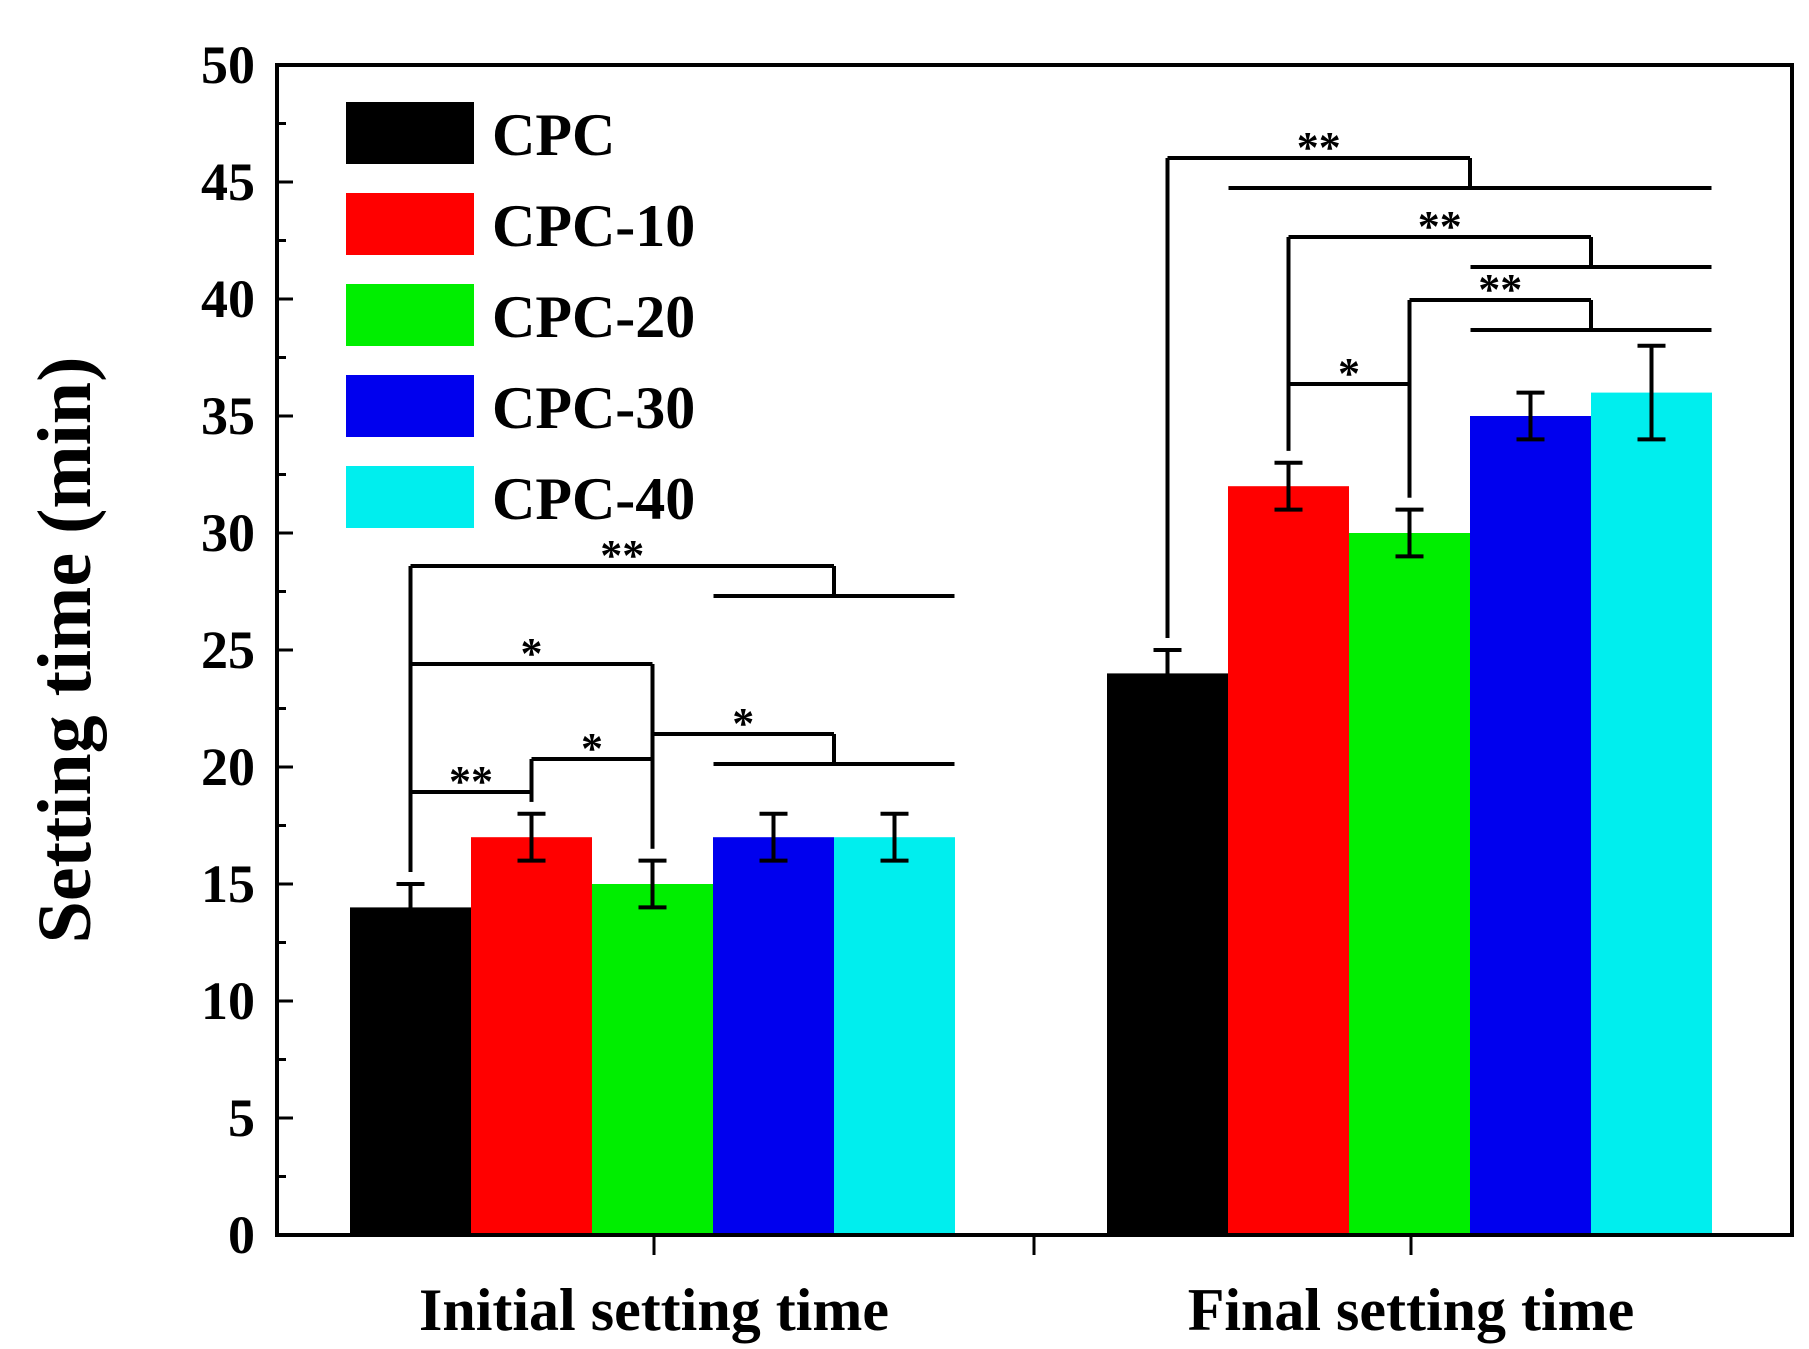 This screenshot has height=1349, width=1809. Describe the element at coordinates (228, 65) in the screenshot. I see `y-tick-label: 50` at that location.